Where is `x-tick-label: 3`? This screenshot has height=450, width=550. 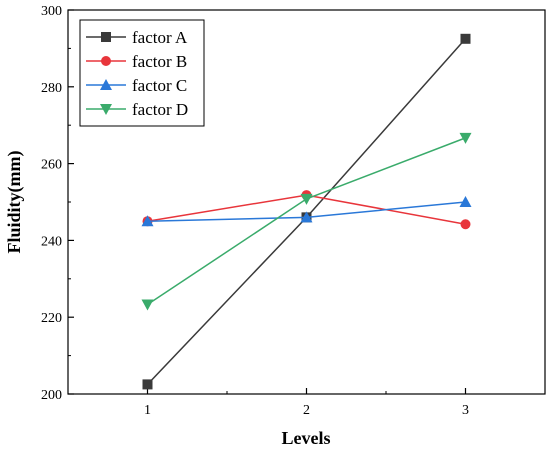
x-tick-label: 3 is located at coordinates (465, 410).